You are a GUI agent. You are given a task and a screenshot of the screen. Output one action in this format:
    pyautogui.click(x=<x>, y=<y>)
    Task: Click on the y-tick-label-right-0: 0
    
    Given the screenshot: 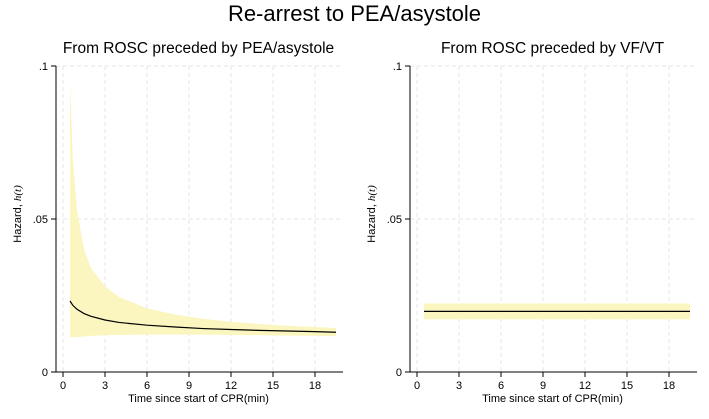 What is the action you would take?
    pyautogui.click(x=399, y=373)
    